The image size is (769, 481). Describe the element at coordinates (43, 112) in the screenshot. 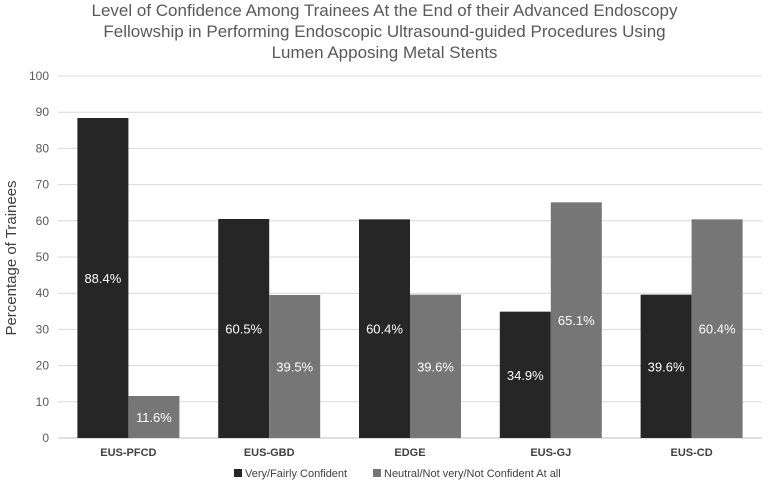

I see `y-tick-label: 90` at that location.